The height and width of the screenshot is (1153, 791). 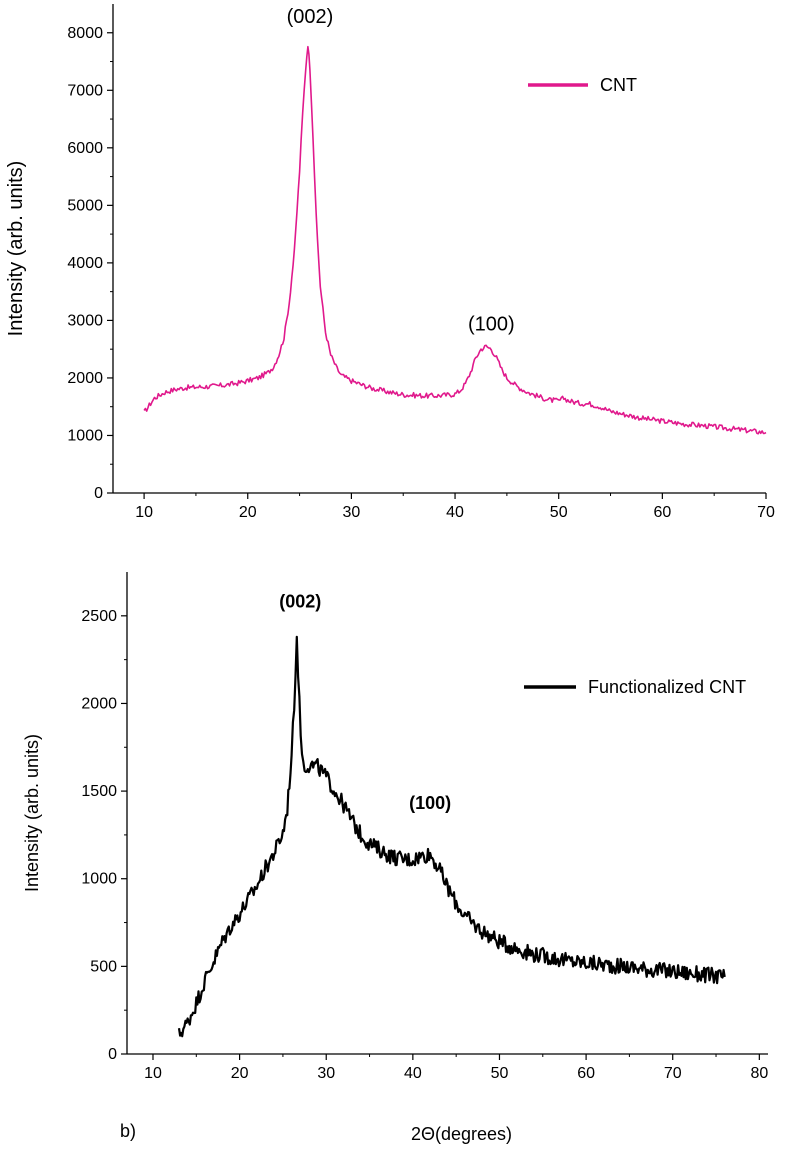 What do you see at coordinates (759, 1073) in the screenshot?
I see `x-tick-label: 80` at bounding box center [759, 1073].